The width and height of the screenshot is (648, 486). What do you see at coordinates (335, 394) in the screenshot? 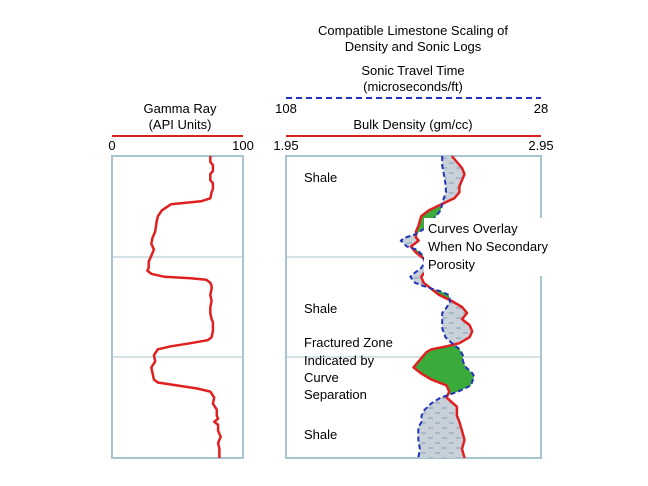
I see `annotation-fractured-line-4: Separation` at bounding box center [335, 394].